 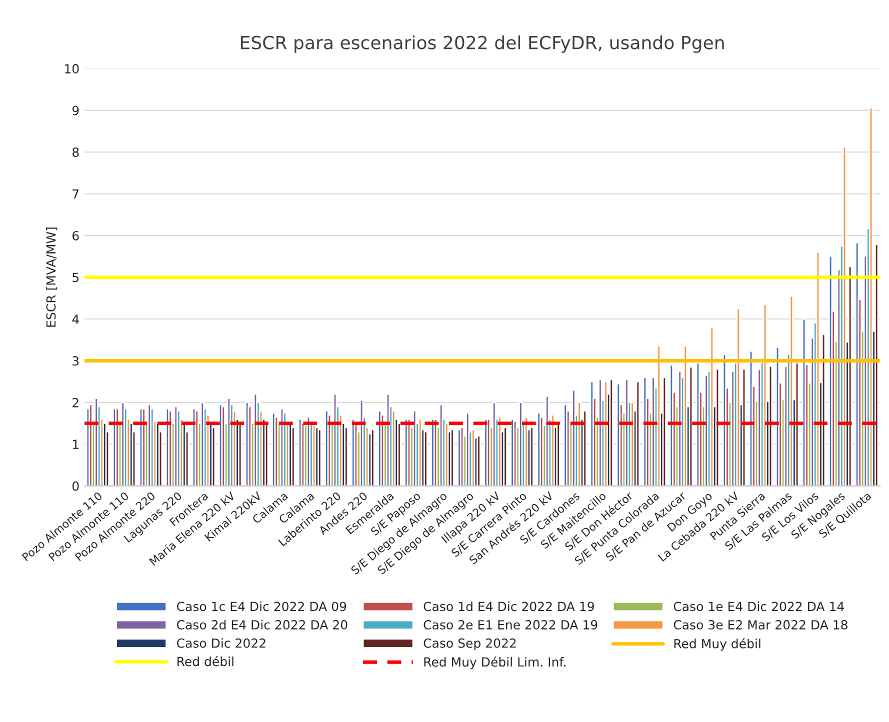 What do you see at coordinates (75, 235) in the screenshot?
I see `y-tick-label: 6` at bounding box center [75, 235].